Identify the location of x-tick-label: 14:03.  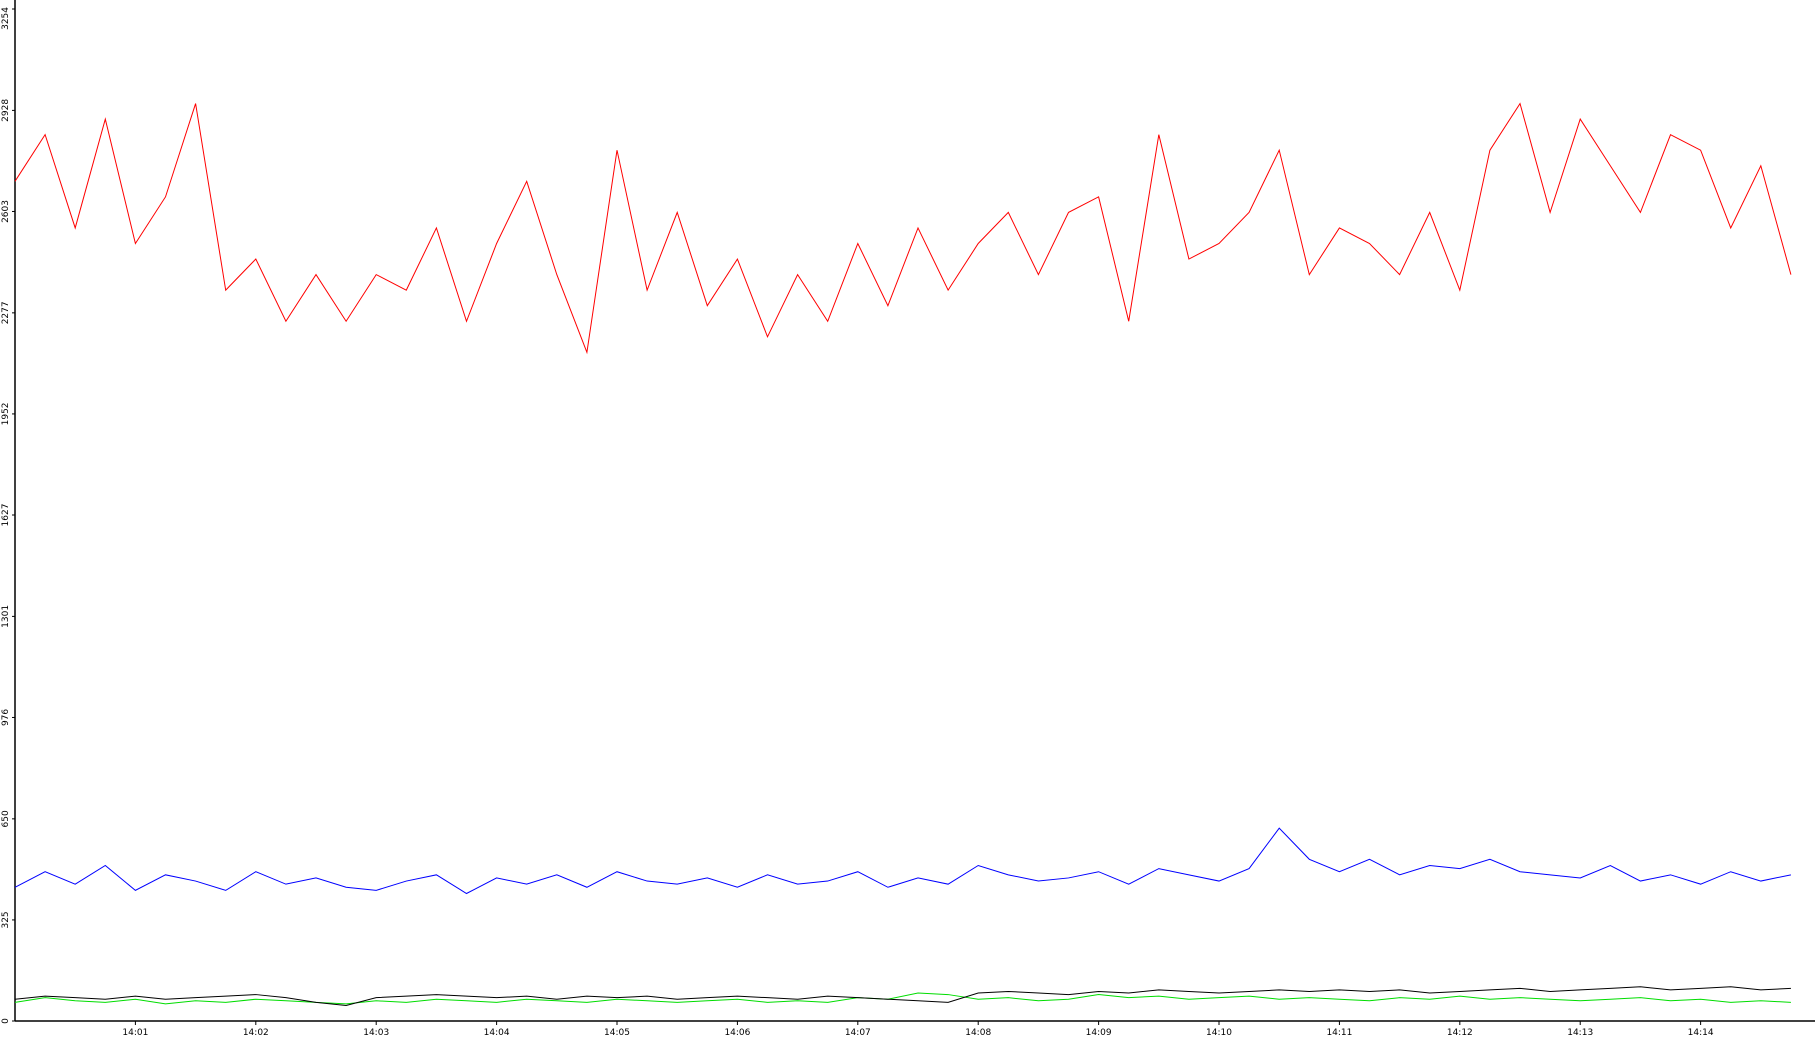
(376, 1033).